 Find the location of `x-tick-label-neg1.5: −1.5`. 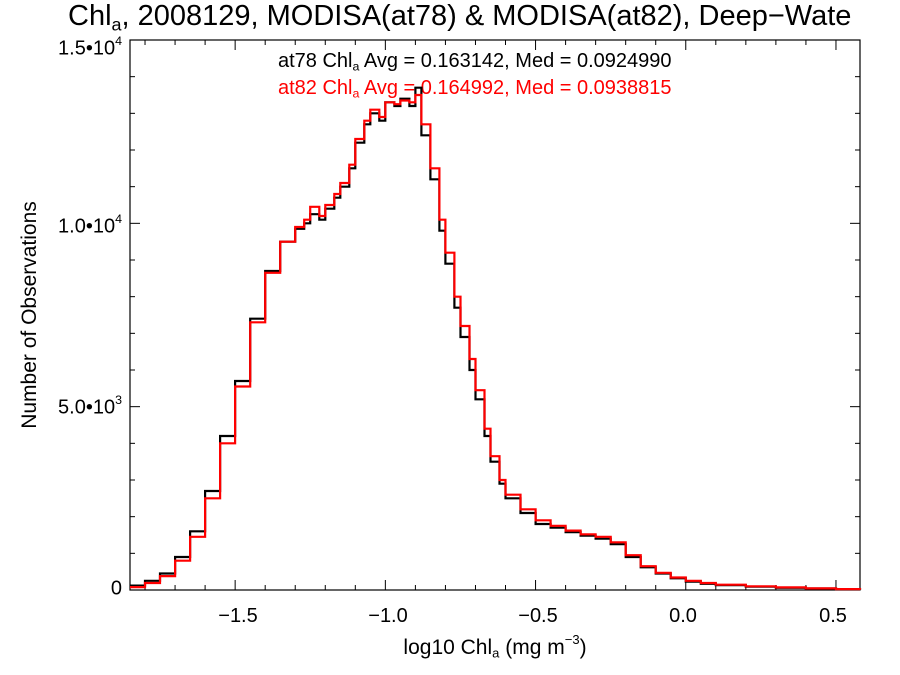

x-tick-label-neg1.5: −1.5 is located at coordinates (238, 616).